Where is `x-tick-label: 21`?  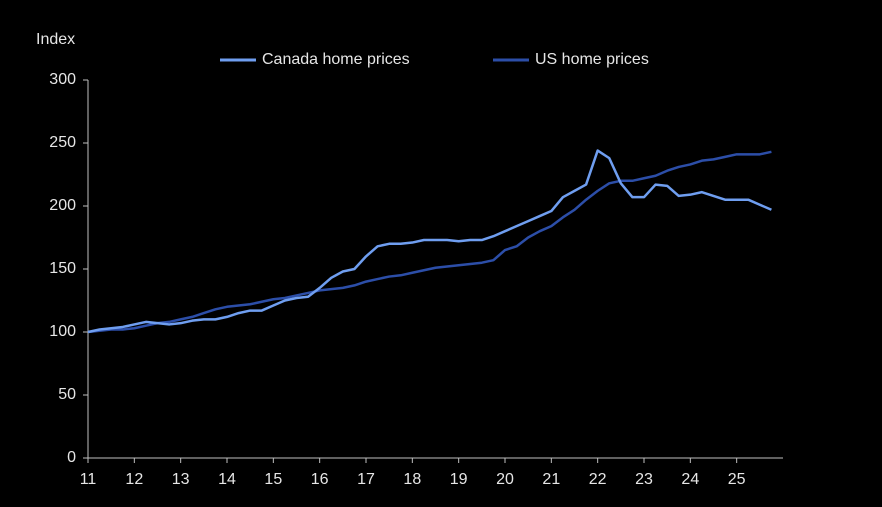
x-tick-label: 21 is located at coordinates (551, 479).